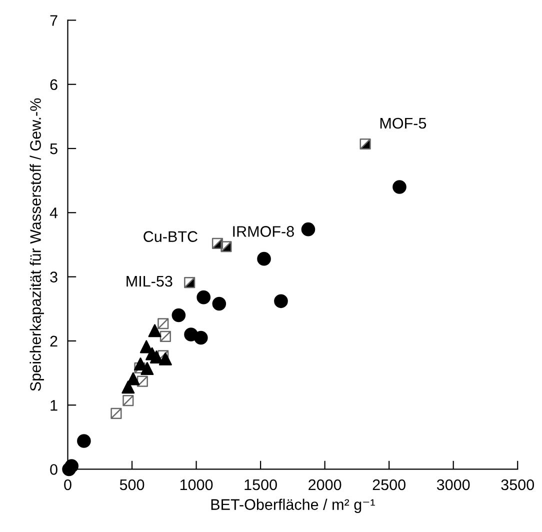 Image resolution: width=542 pixels, height=532 pixels. I want to click on y-tick-label: 6, so click(54, 84).